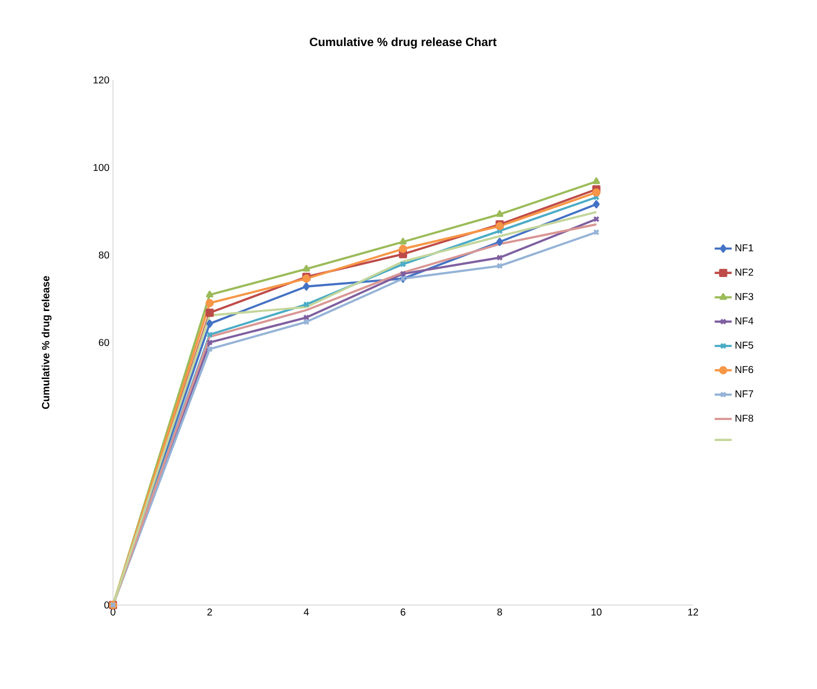 Image resolution: width=817 pixels, height=689 pixels. What do you see at coordinates (745, 418) in the screenshot?
I see `legend-label: NF8` at bounding box center [745, 418].